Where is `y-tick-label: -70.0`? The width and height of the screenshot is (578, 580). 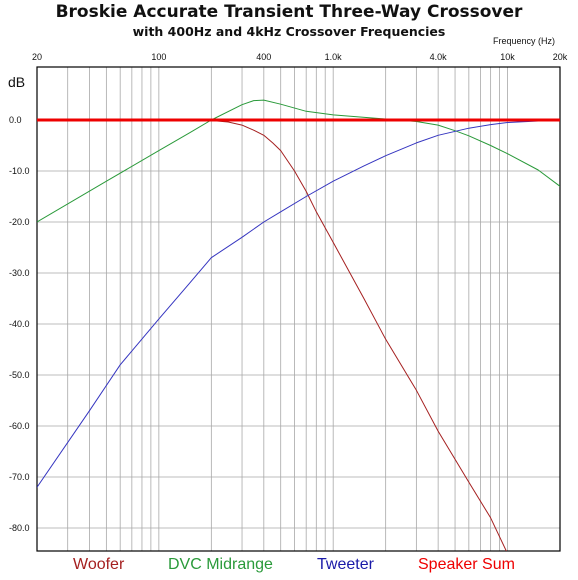
y-tick-label: -70.0 is located at coordinates (19, 477).